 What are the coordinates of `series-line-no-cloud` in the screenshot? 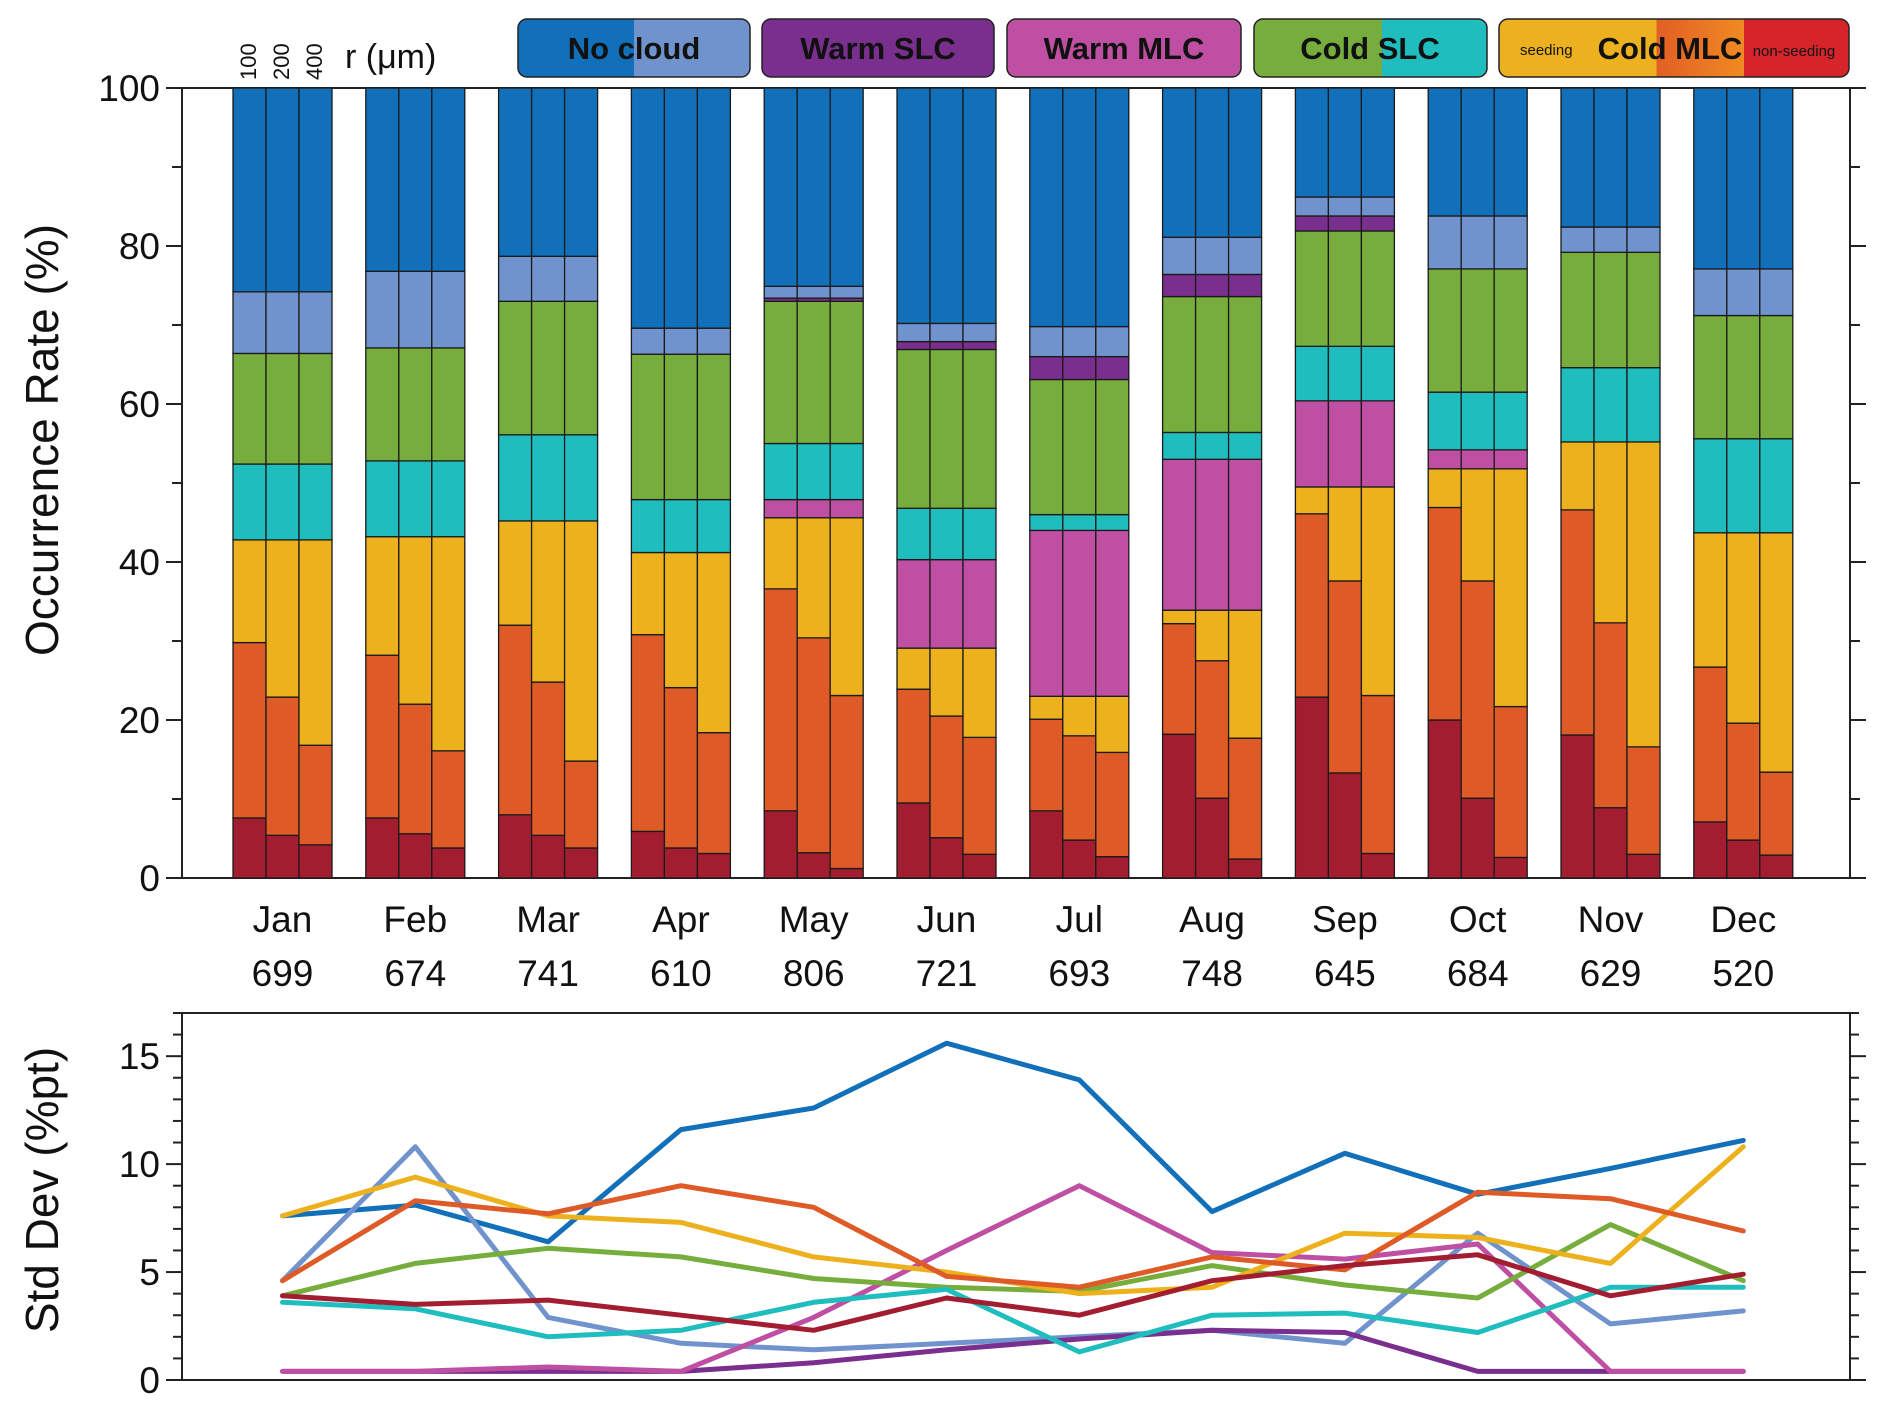 It's located at (1013, 1142).